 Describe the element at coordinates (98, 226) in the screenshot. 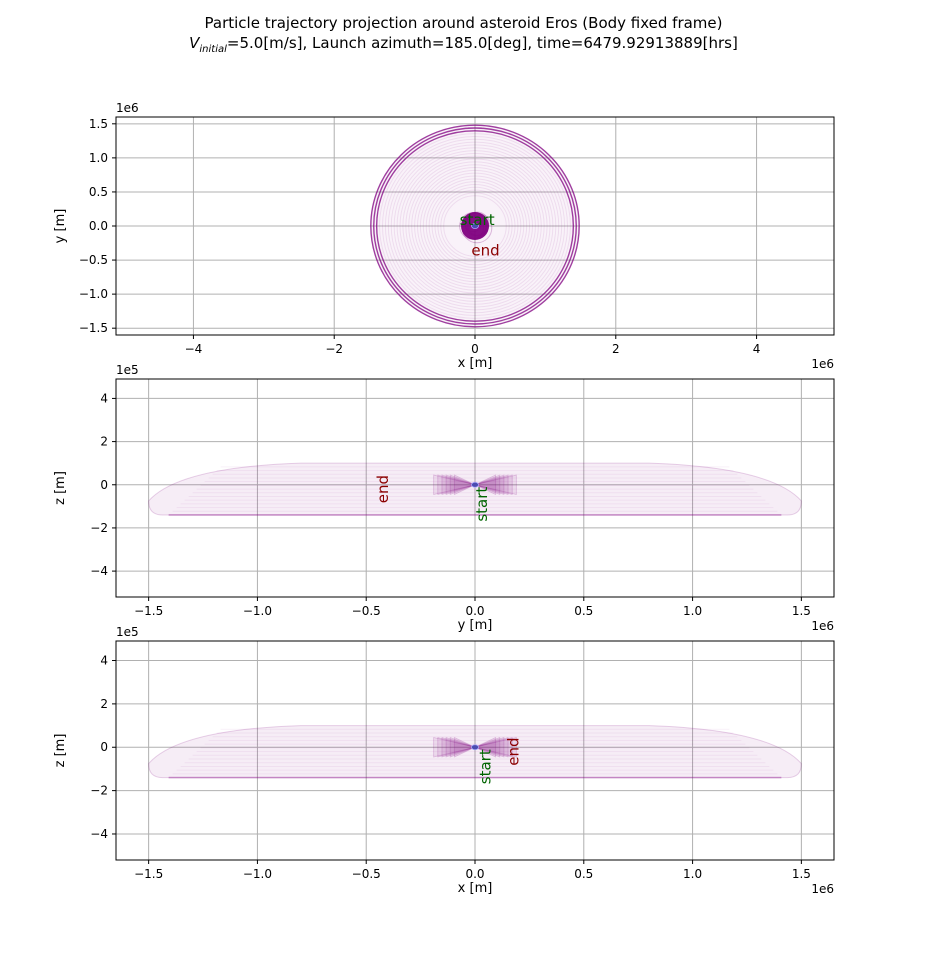

I see `y-tick-label: 0.0` at that location.